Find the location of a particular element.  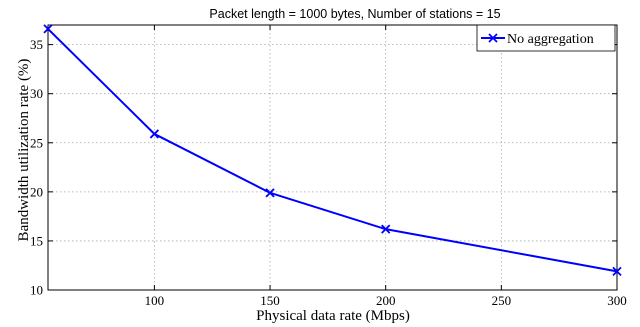

x-tick-label: 300 is located at coordinates (617, 300).